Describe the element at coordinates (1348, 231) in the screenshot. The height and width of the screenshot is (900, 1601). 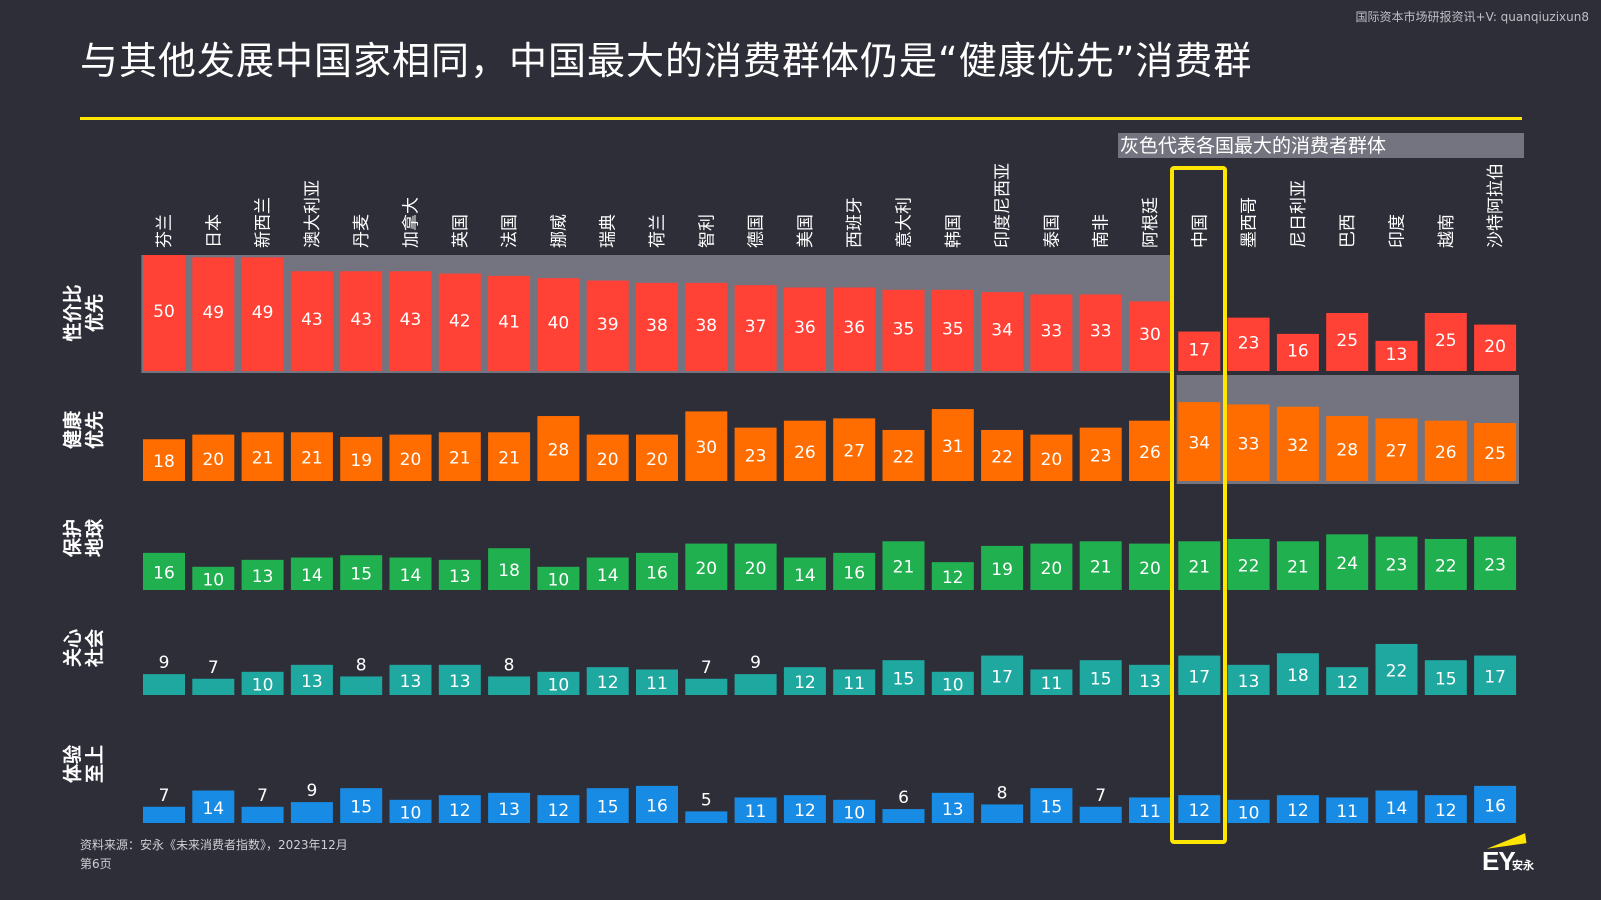
I see `category-label: 巴西` at that location.